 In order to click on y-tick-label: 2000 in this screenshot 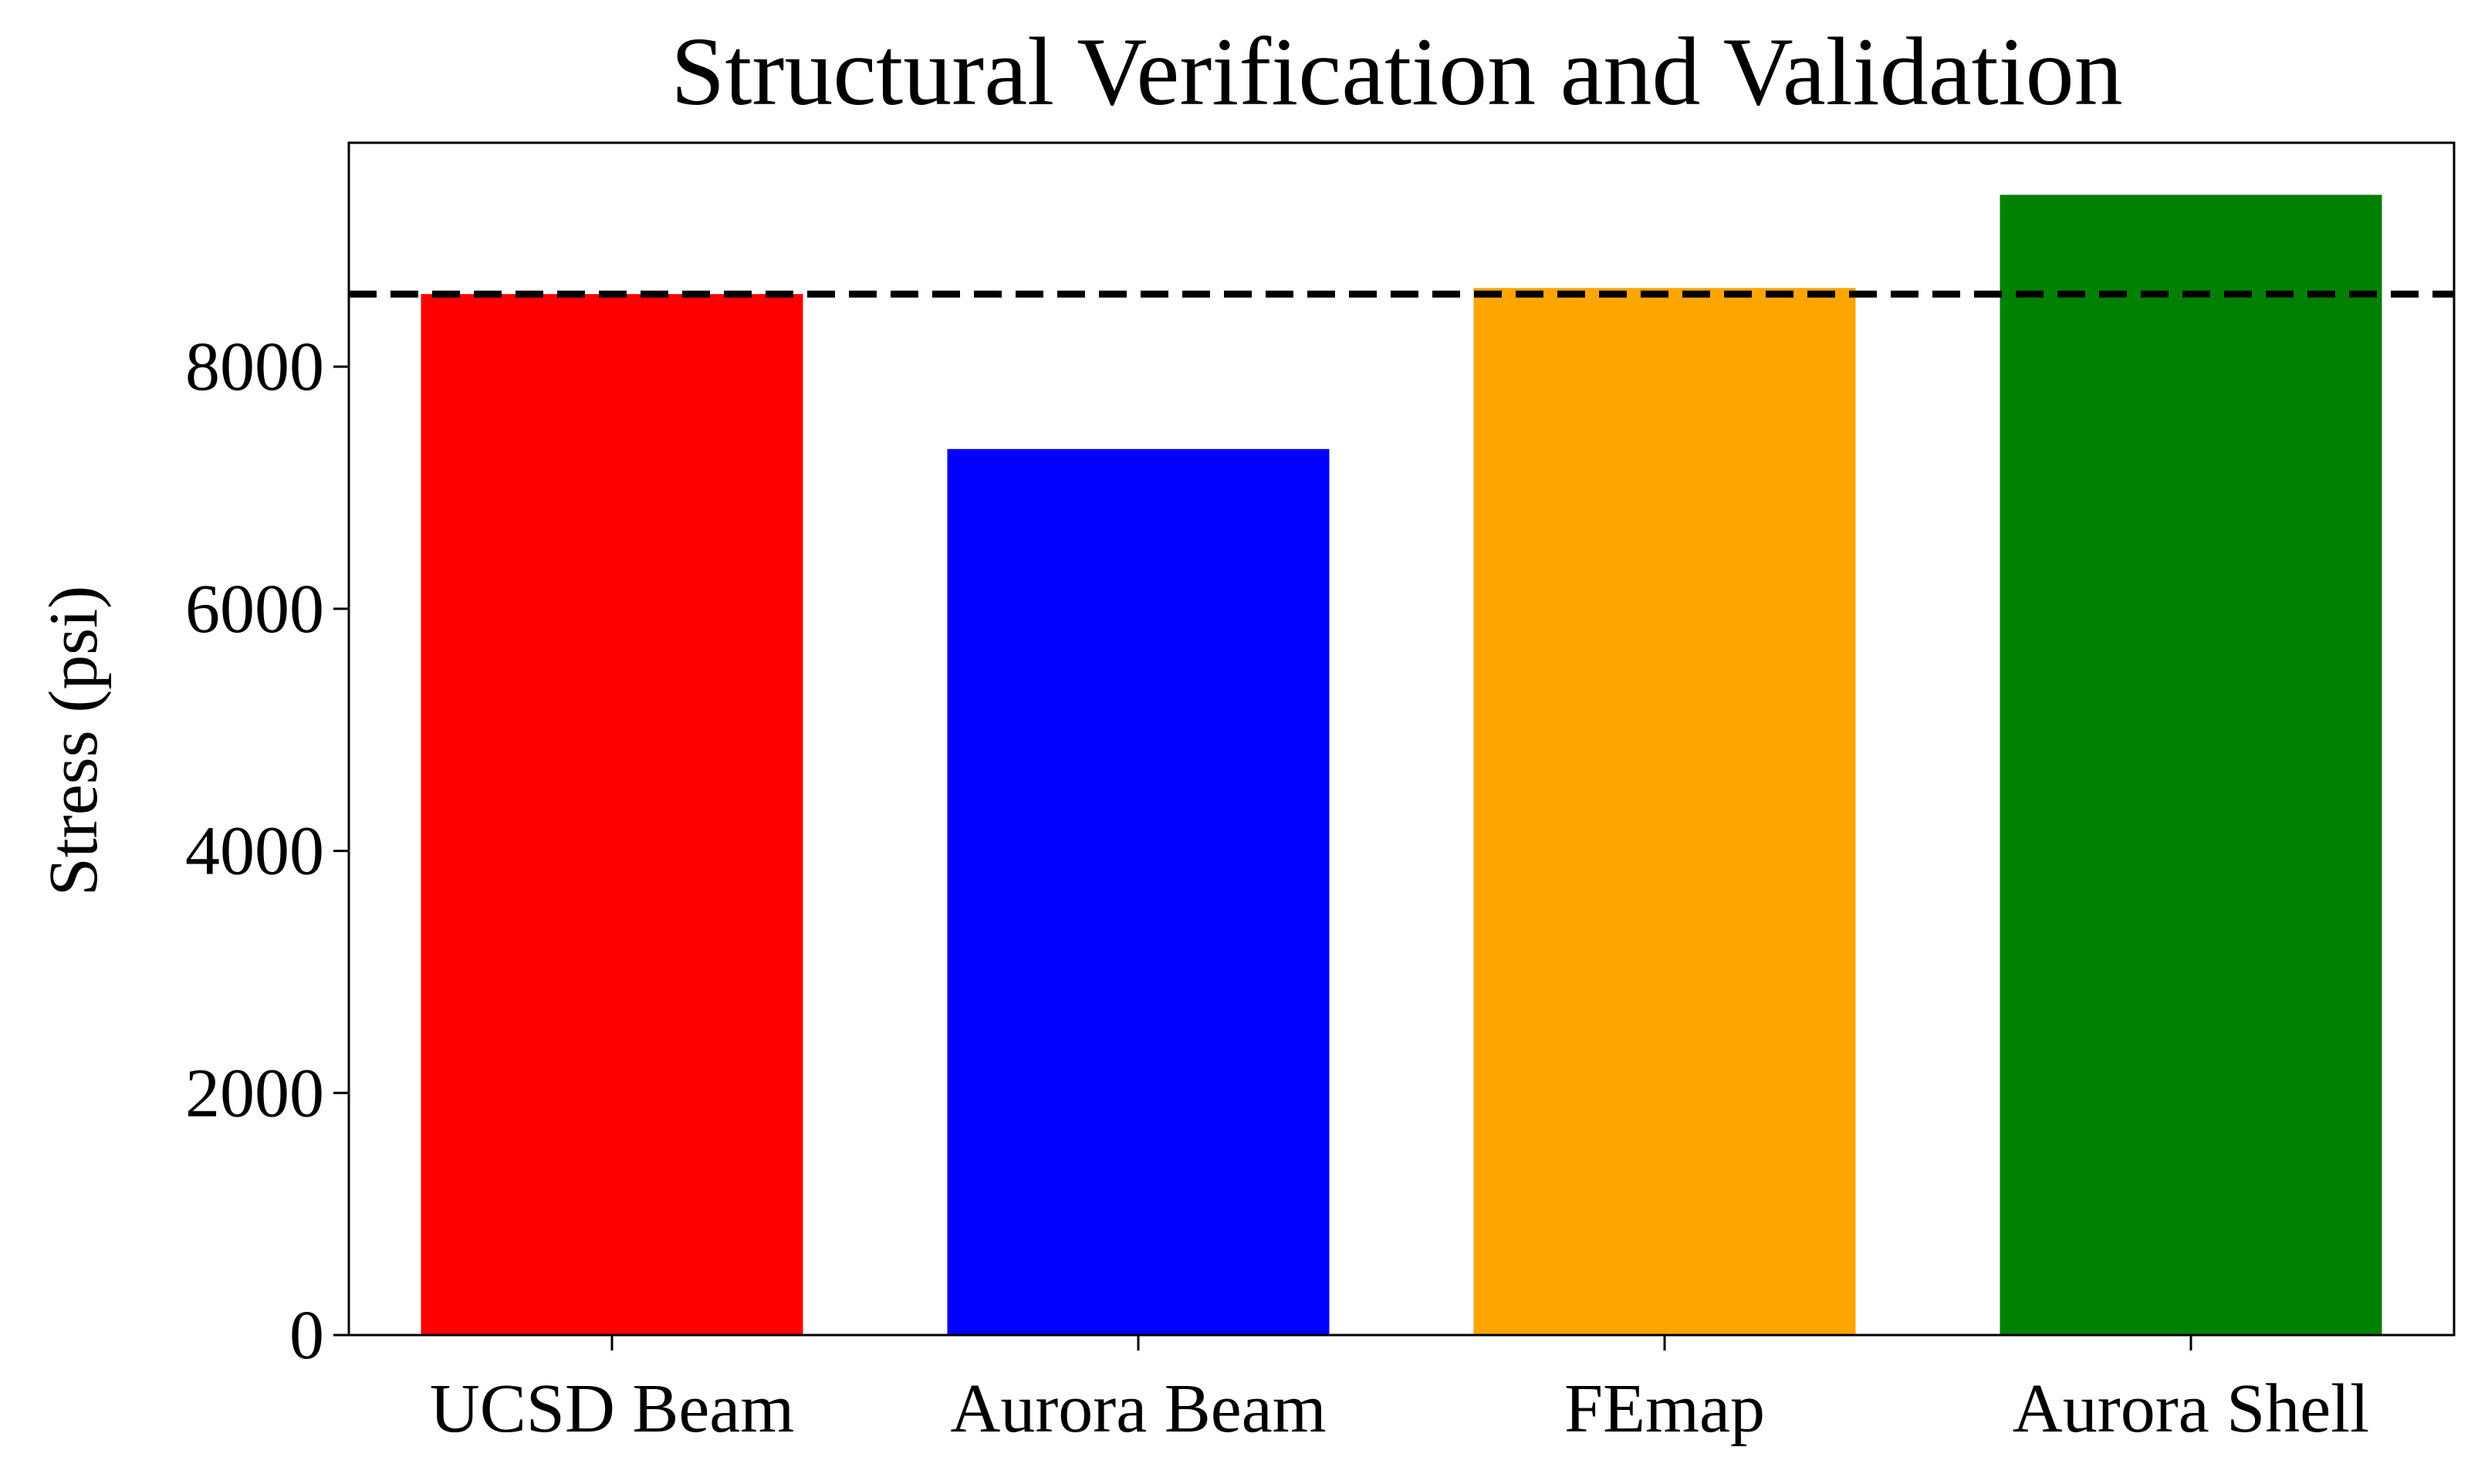, I will do `click(255, 1093)`.